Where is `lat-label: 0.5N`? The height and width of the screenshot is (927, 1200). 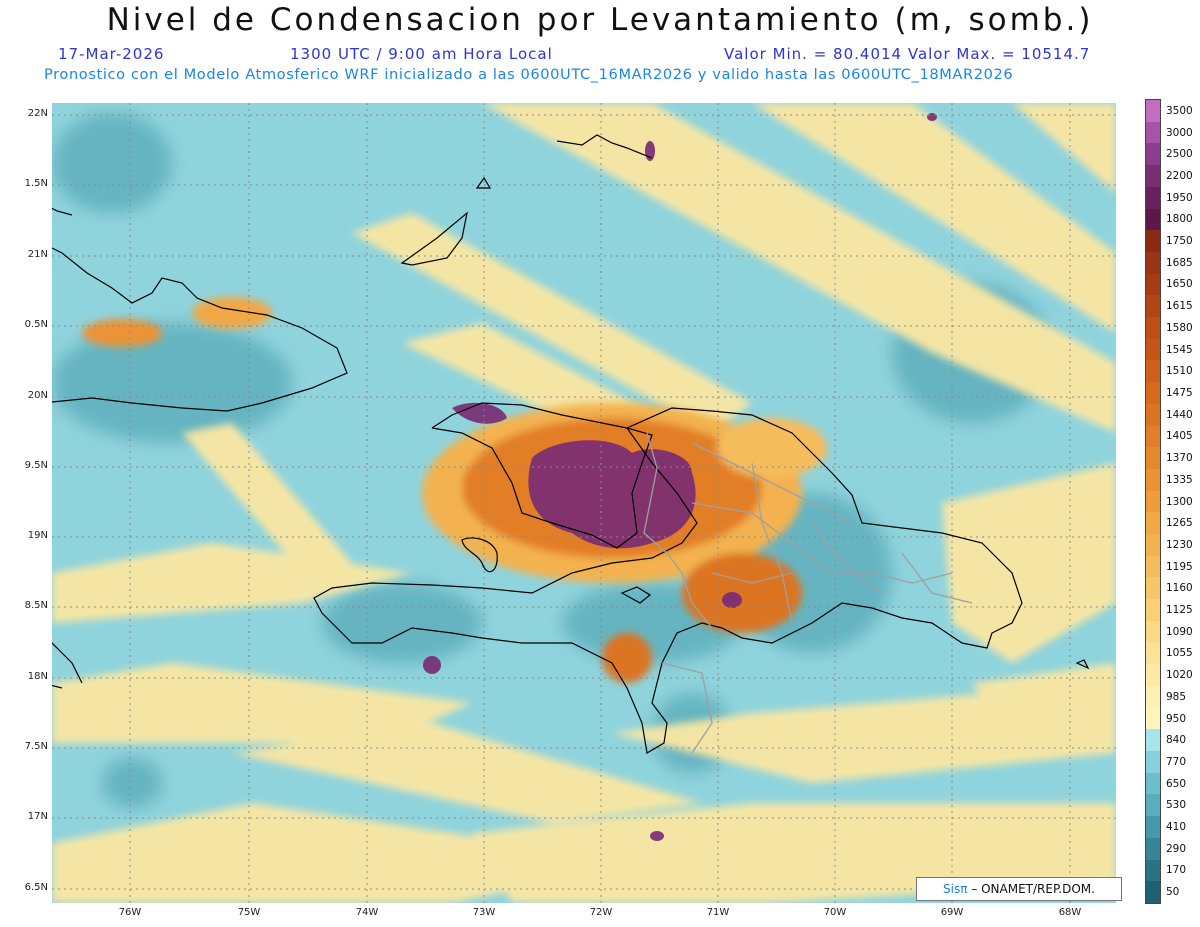
lat-label: 0.5N is located at coordinates (36, 324).